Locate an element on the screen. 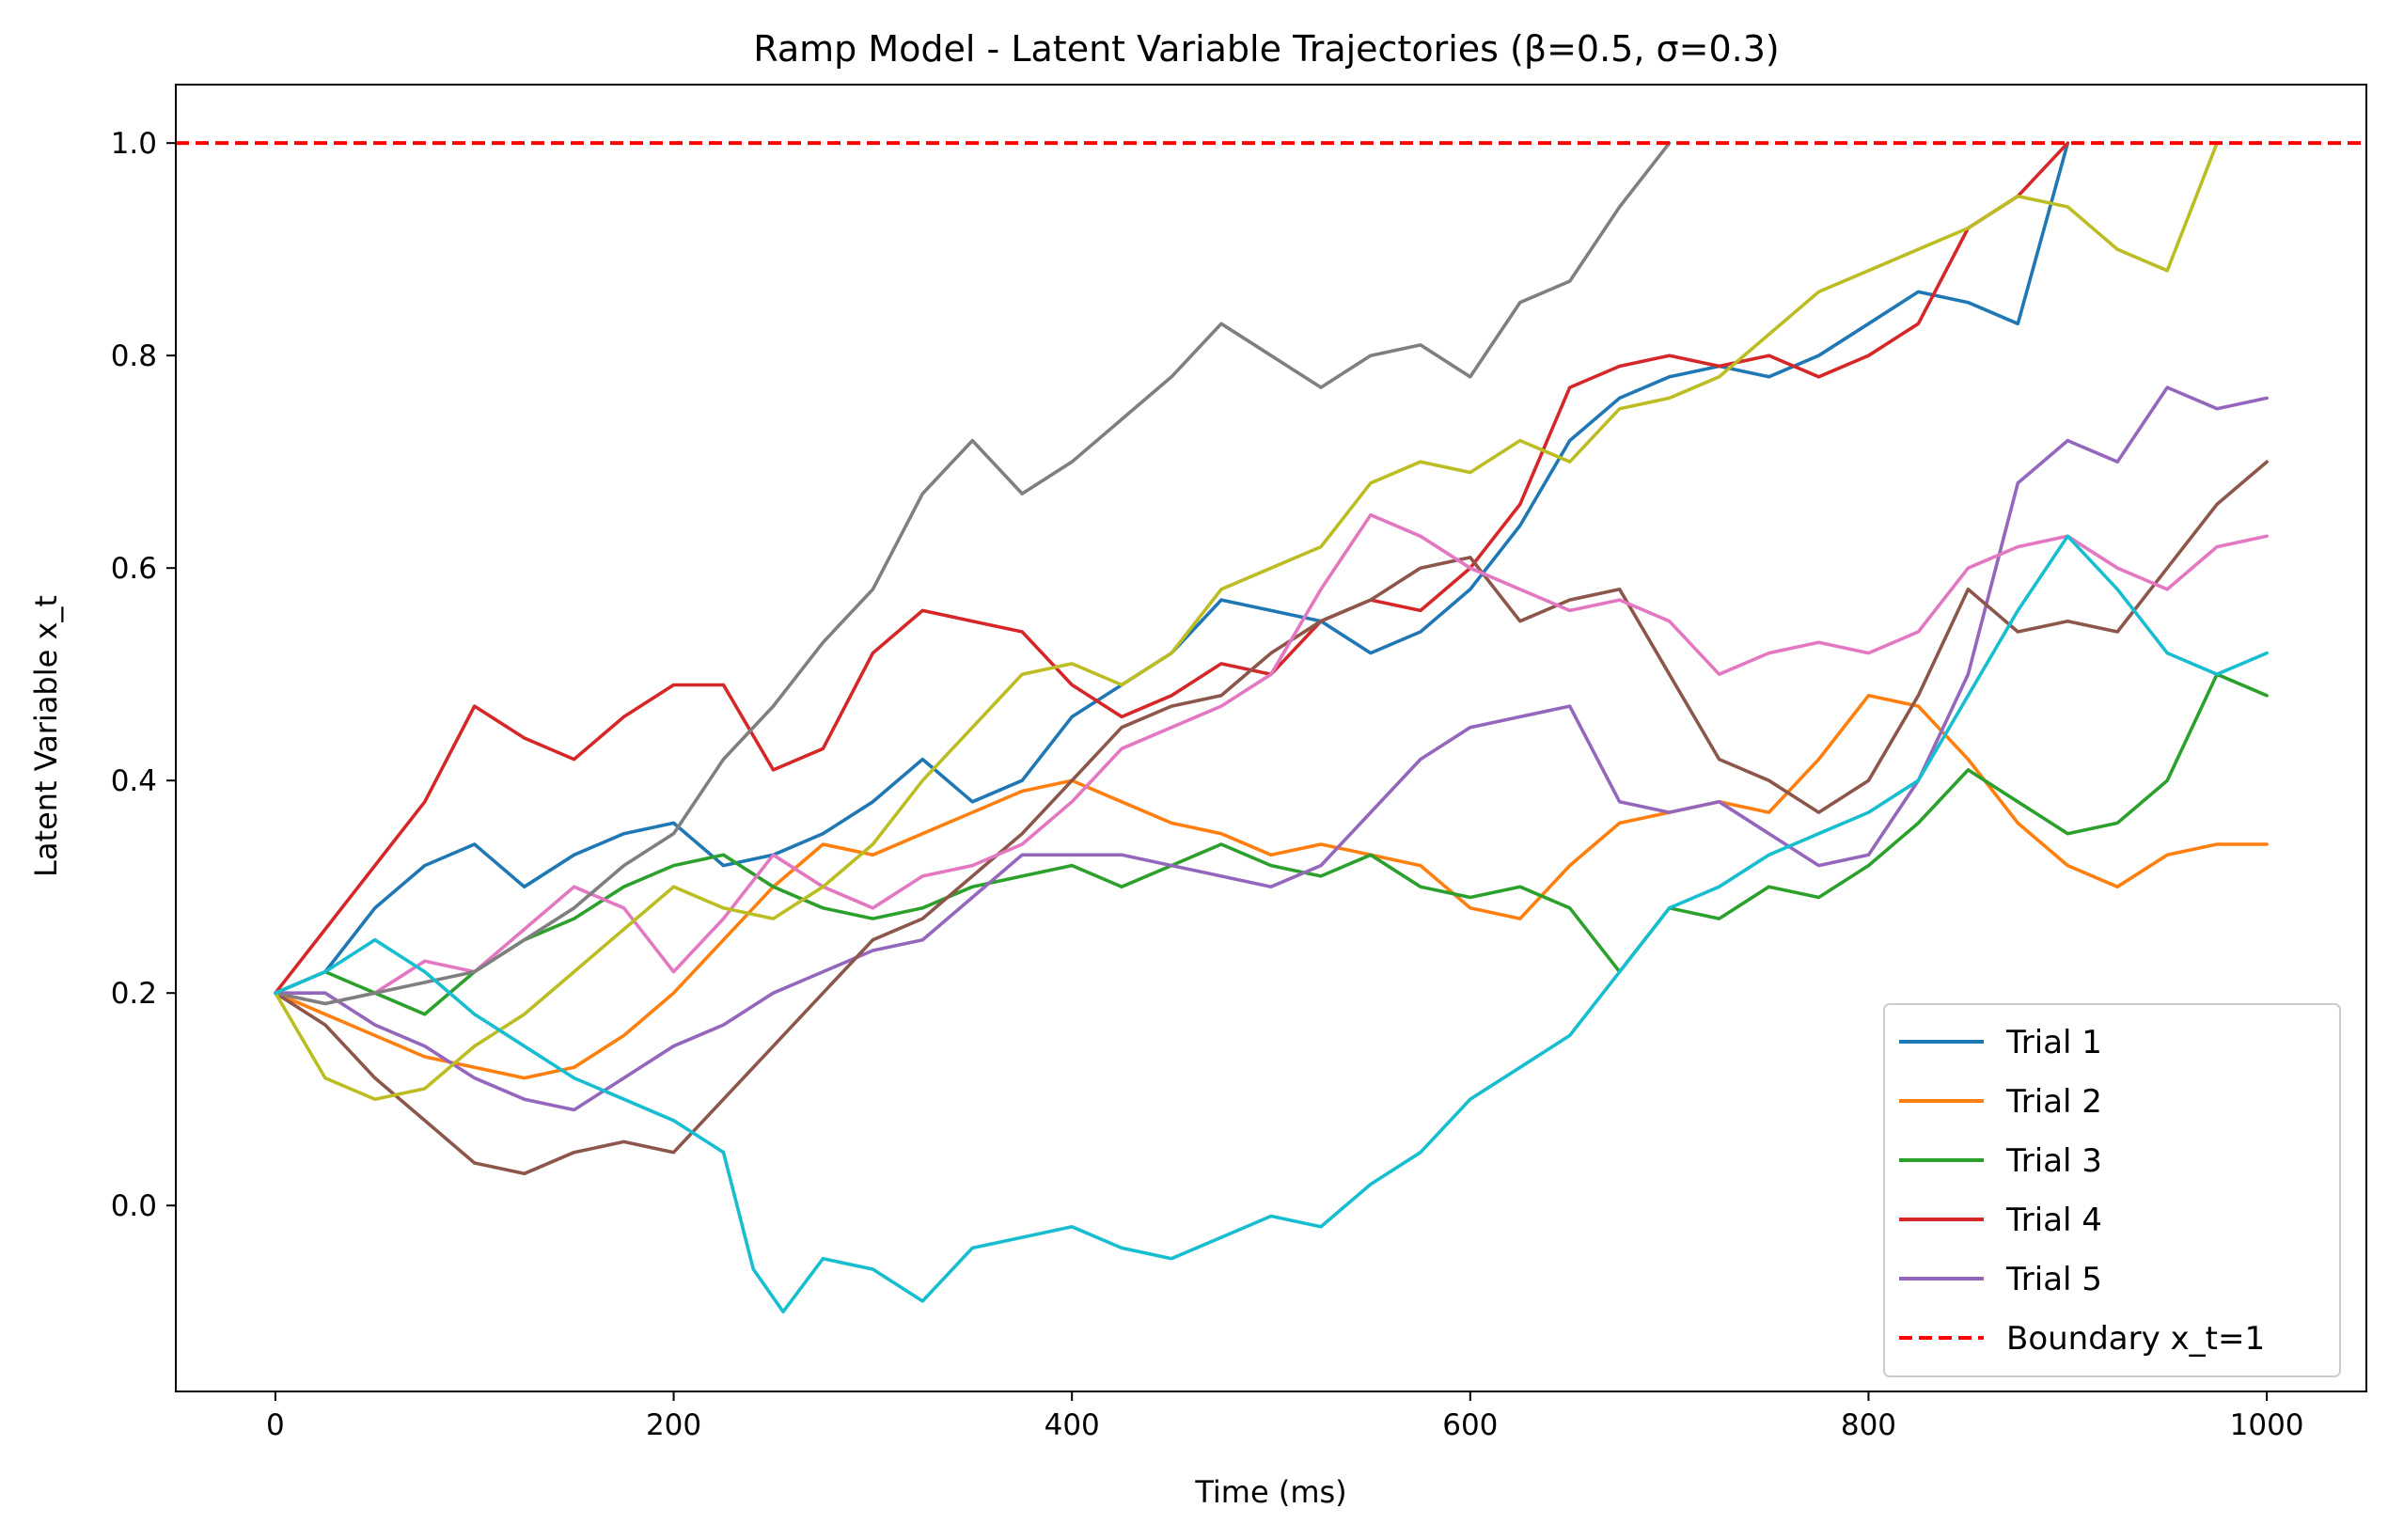 The height and width of the screenshot is (1540, 2388). legend-label: Trial 1 is located at coordinates (2053, 1043).